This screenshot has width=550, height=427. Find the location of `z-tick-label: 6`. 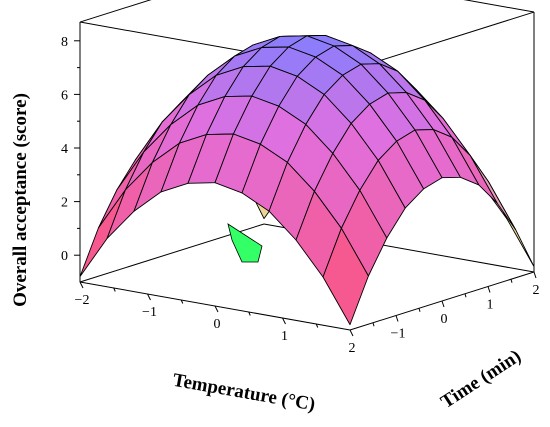

z-tick-label: 6 is located at coordinates (64, 95).